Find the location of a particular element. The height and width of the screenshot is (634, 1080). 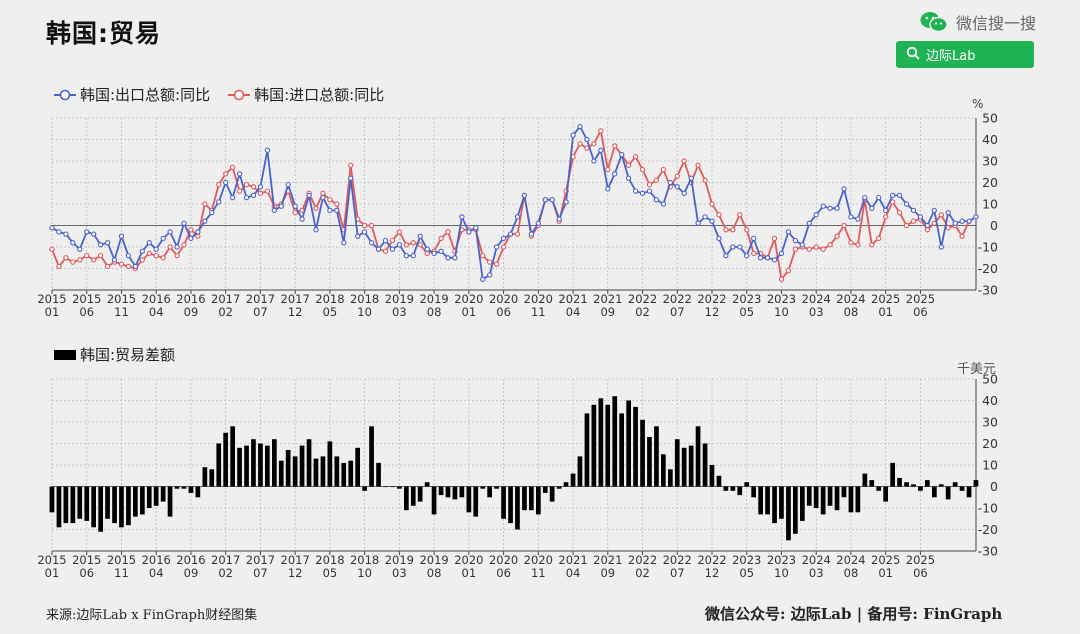

line-chart-xtick-year: 2025 is located at coordinates (885, 299).